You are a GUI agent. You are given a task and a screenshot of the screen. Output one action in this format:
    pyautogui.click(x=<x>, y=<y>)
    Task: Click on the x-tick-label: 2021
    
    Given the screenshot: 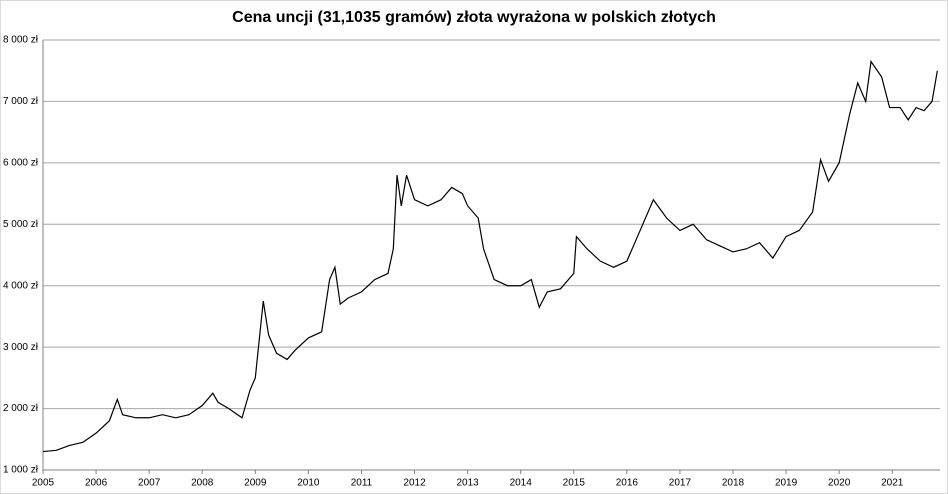 What is the action you would take?
    pyautogui.click(x=892, y=483)
    